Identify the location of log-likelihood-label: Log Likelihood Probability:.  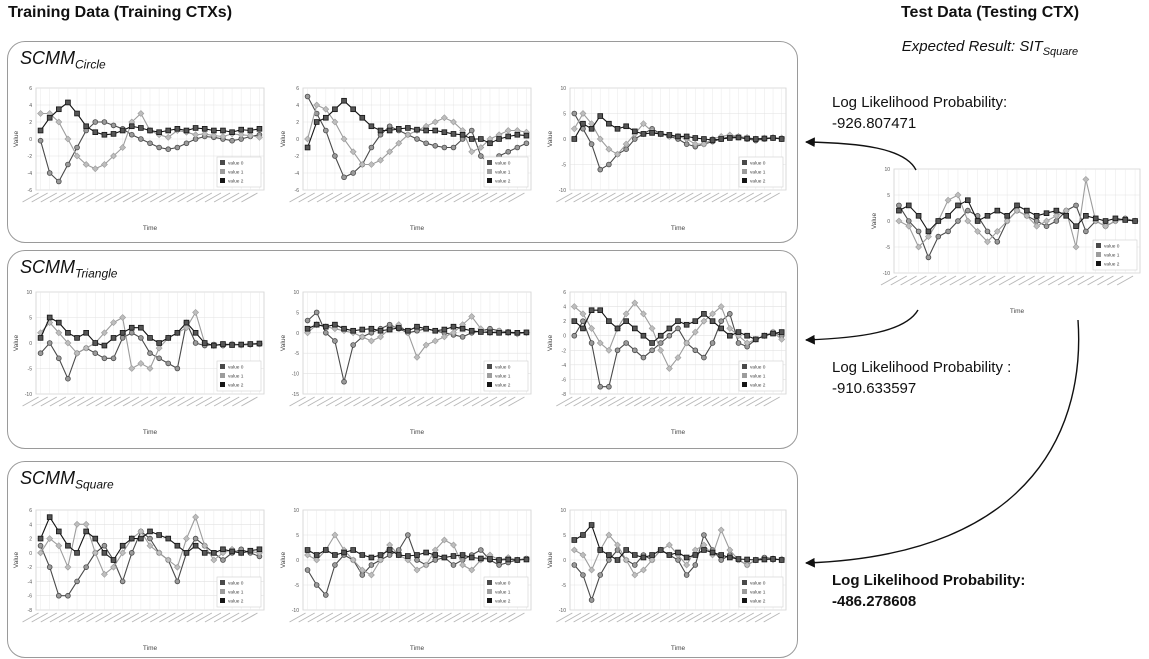
(929, 580).